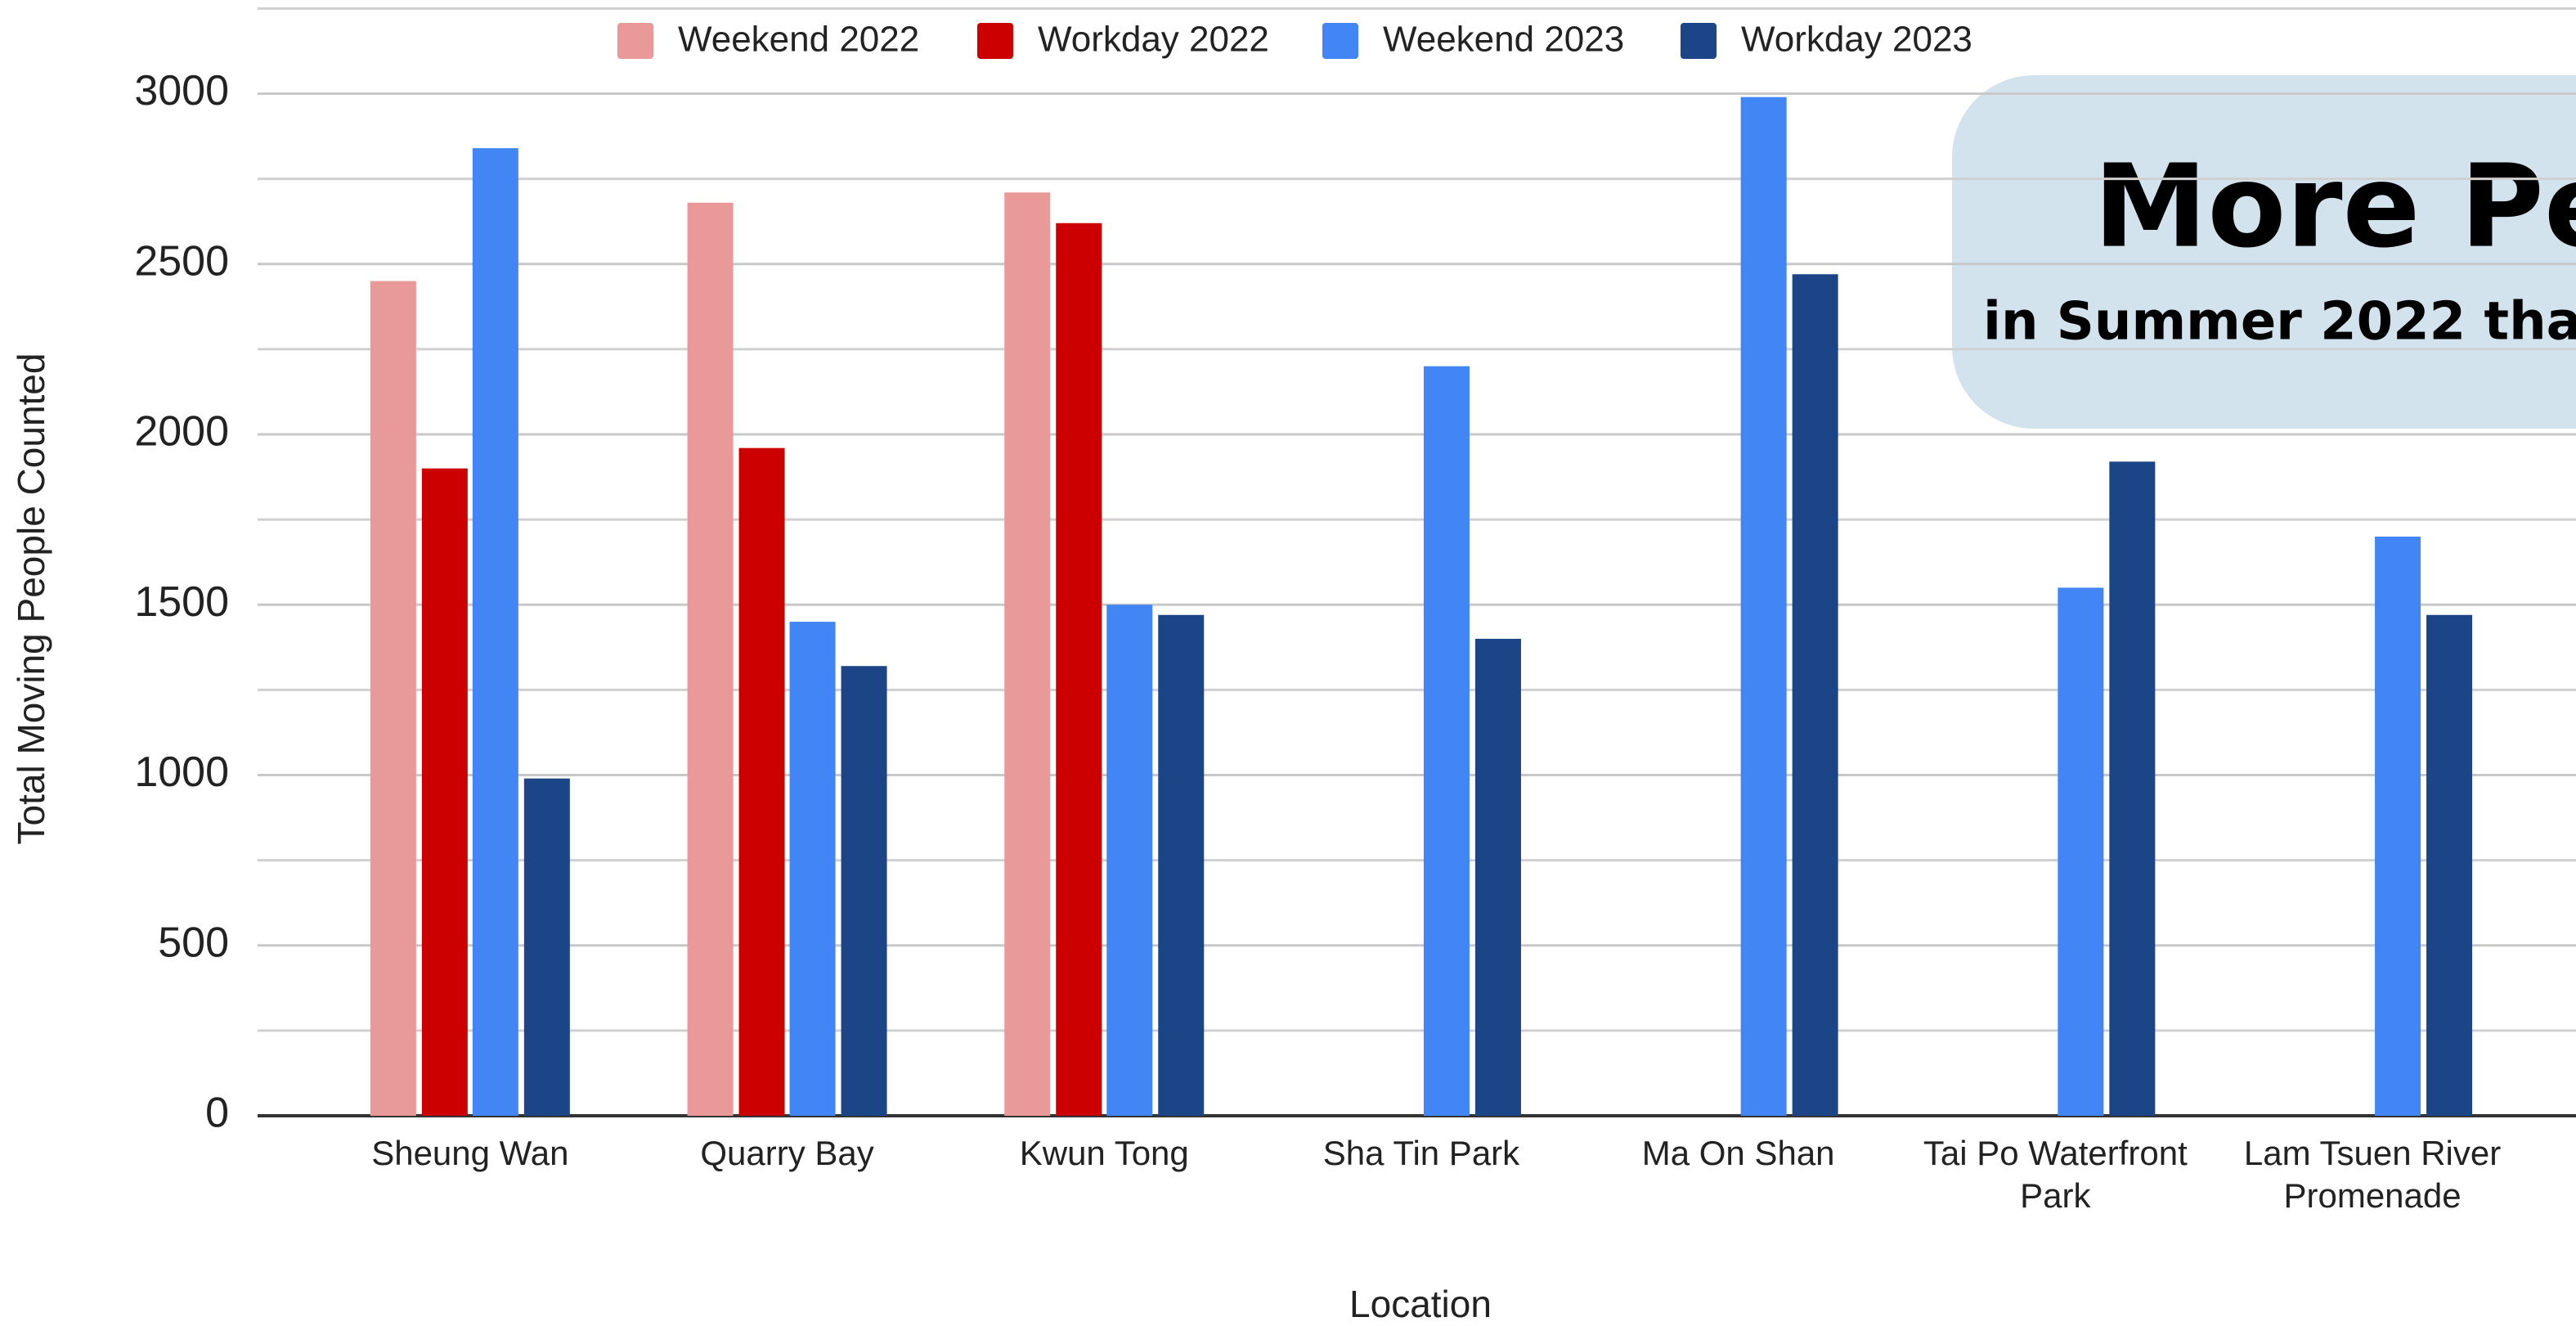 This screenshot has height=1326, width=2576. What do you see at coordinates (1104, 1153) in the screenshot?
I see `x-tick-label: Kwun Tong` at bounding box center [1104, 1153].